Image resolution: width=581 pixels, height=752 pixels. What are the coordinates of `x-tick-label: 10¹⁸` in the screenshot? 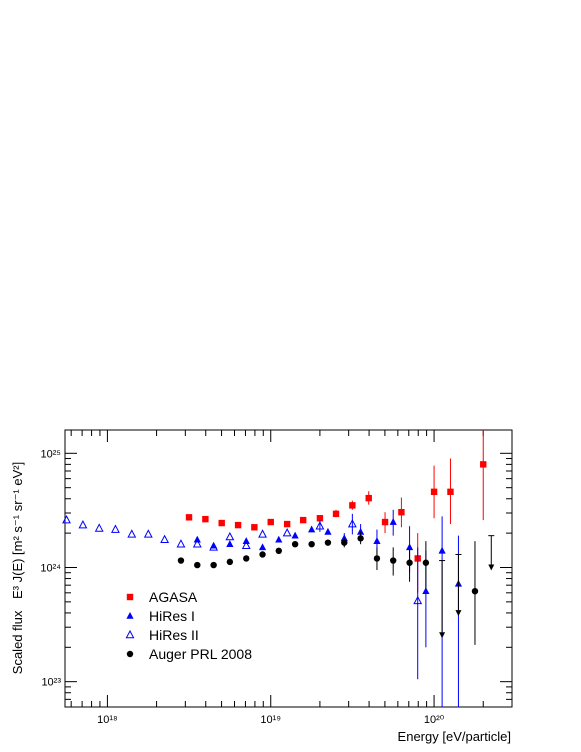 It's located at (107, 720).